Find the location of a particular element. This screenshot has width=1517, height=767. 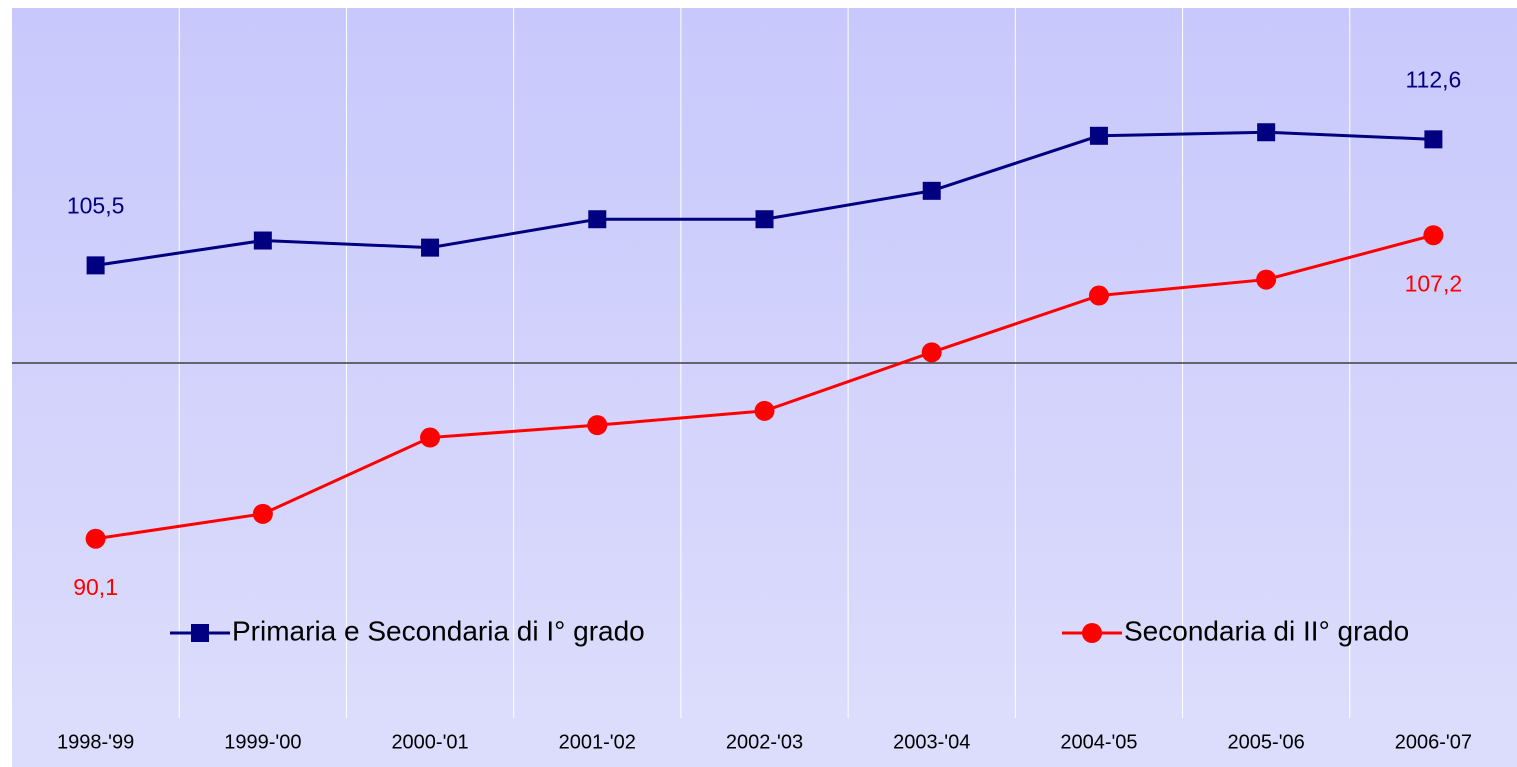

x-tick-label: 2002-'03 is located at coordinates (764, 742).